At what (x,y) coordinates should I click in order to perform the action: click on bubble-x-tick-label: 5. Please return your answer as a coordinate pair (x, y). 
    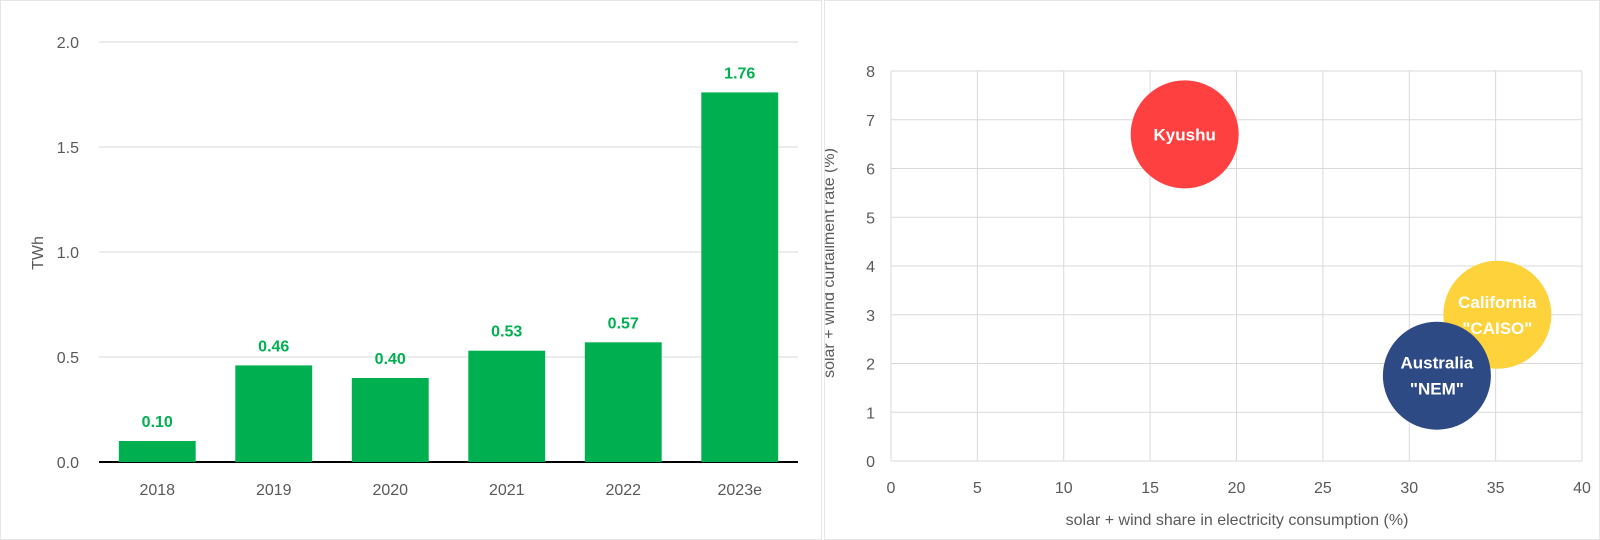
    Looking at the image, I should click on (977, 488).